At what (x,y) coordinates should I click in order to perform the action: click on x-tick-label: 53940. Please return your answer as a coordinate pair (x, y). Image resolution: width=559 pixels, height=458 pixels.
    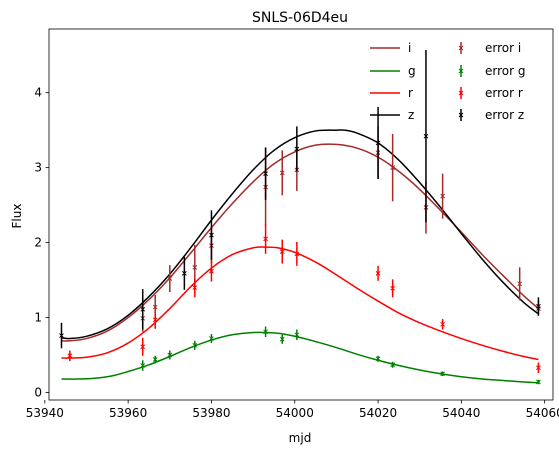
    Looking at the image, I should click on (45, 413).